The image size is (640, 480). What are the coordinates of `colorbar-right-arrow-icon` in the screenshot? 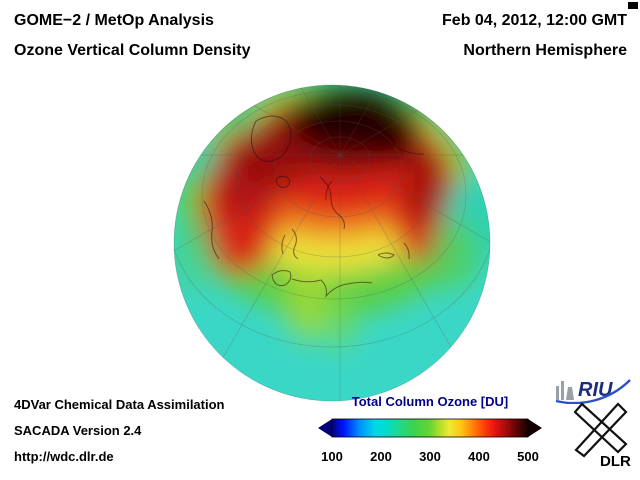 It's located at (535, 428).